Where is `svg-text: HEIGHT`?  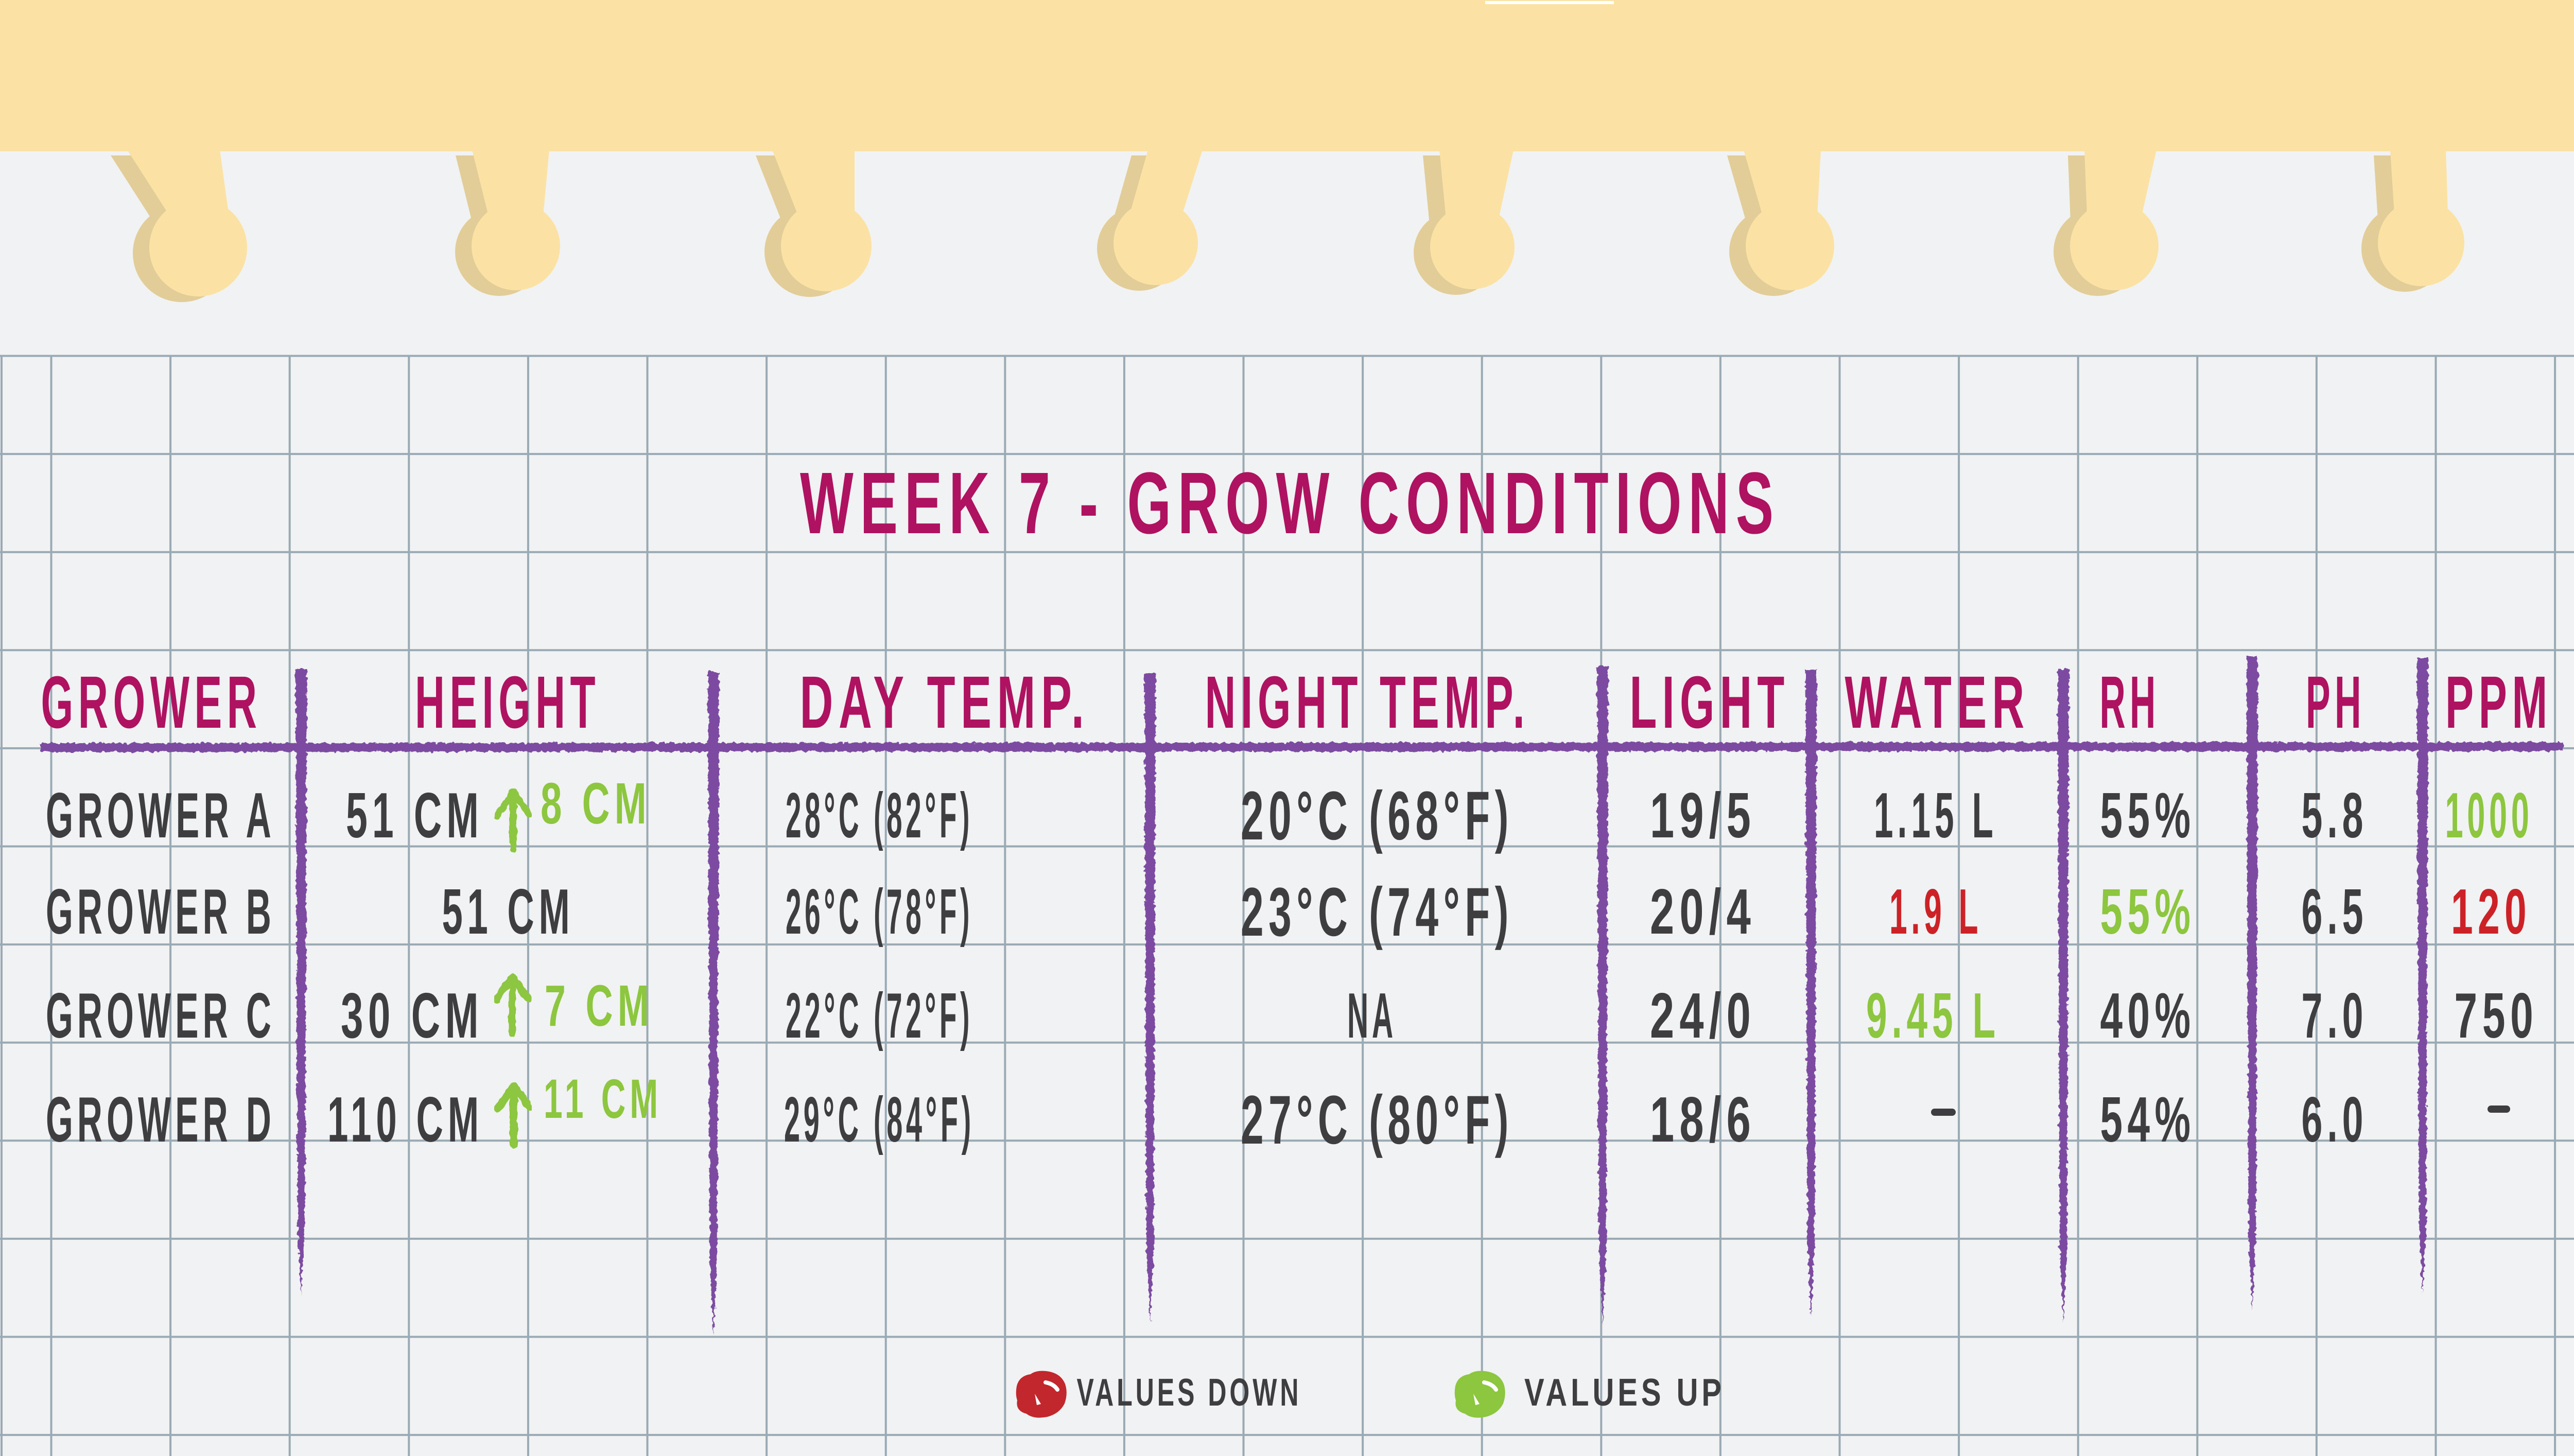 svg-text: HEIGHT is located at coordinates (507, 702).